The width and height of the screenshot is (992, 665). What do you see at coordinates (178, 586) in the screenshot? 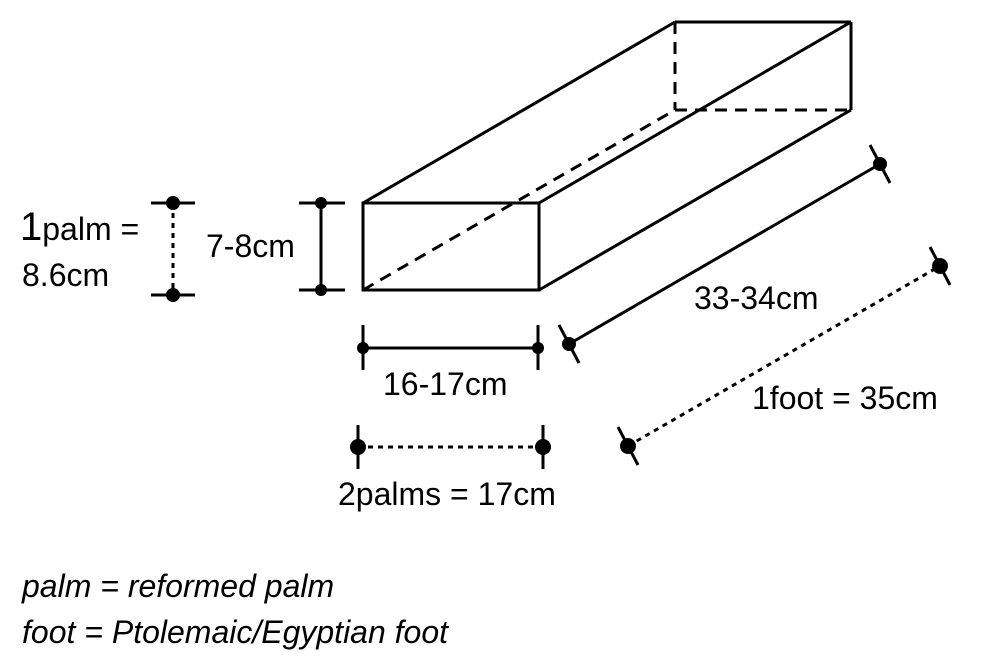
I see `palm-definition-note: palm = reformed palm` at bounding box center [178, 586].